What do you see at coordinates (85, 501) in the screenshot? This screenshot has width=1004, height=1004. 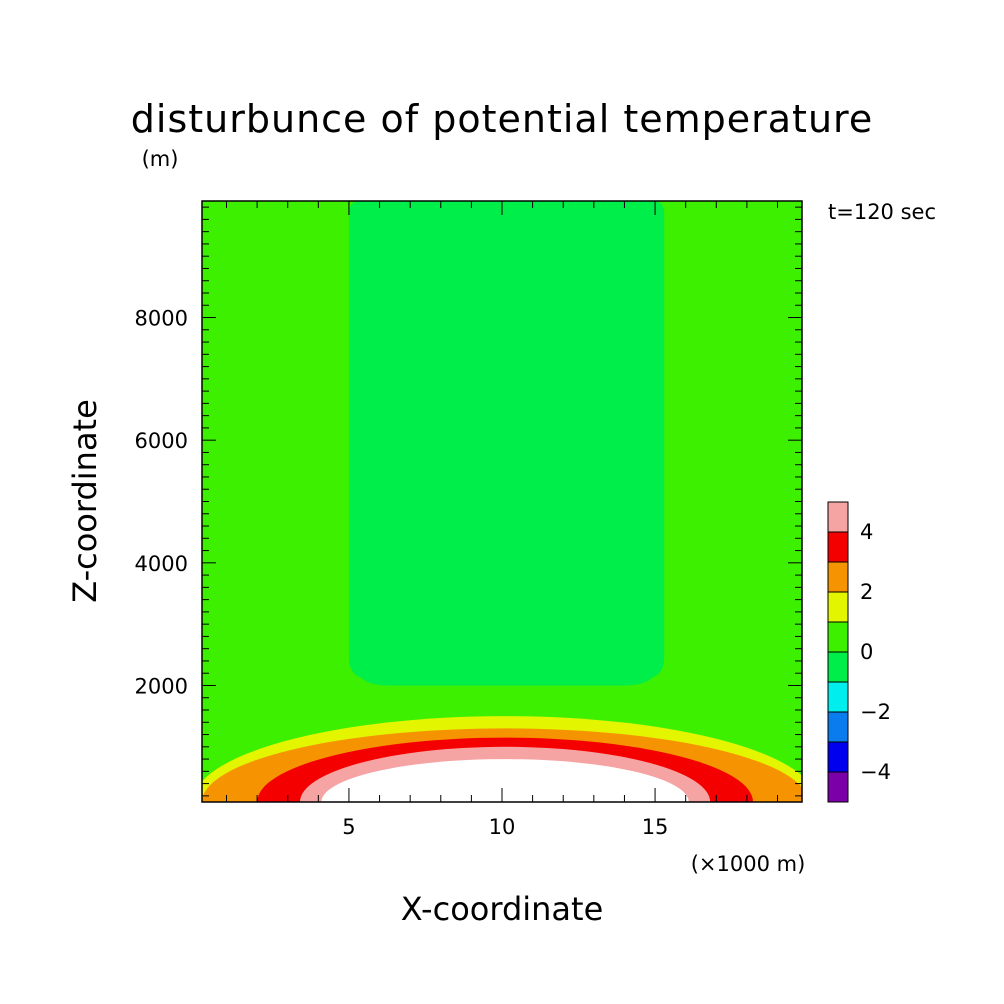 I see `y-axis-label: Z-coordinate` at bounding box center [85, 501].